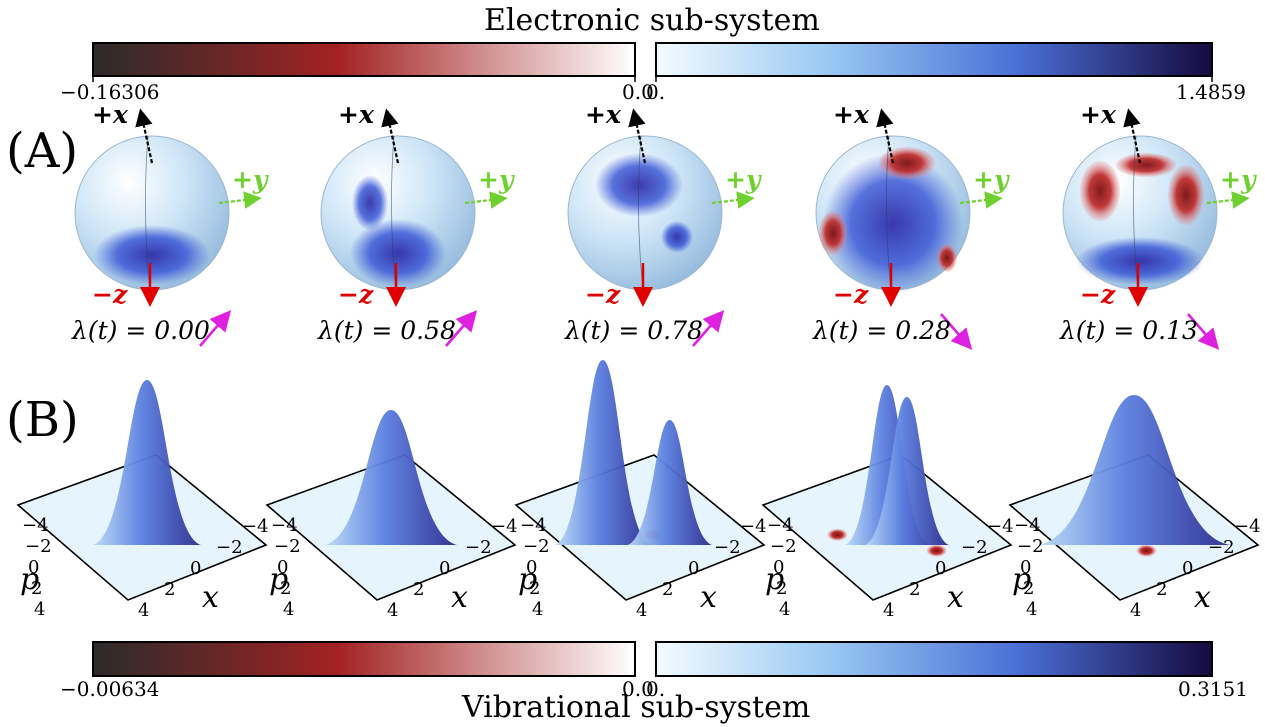 The height and width of the screenshot is (727, 1265). I want to click on panel-a-label: (A), so click(42, 151).